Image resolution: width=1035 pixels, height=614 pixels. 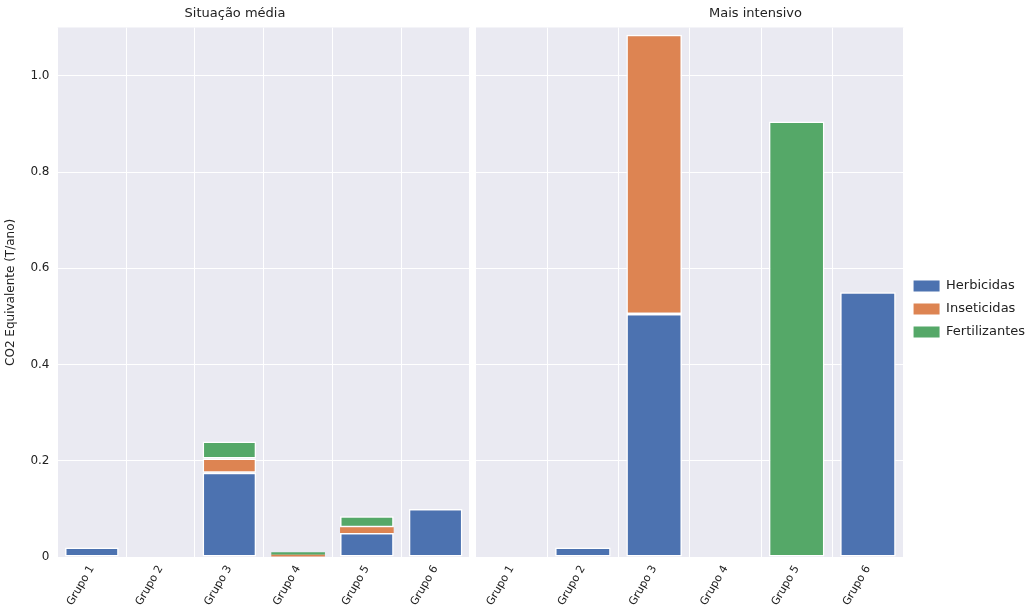 I want to click on chart-title: Situação média, so click(x=235, y=13).